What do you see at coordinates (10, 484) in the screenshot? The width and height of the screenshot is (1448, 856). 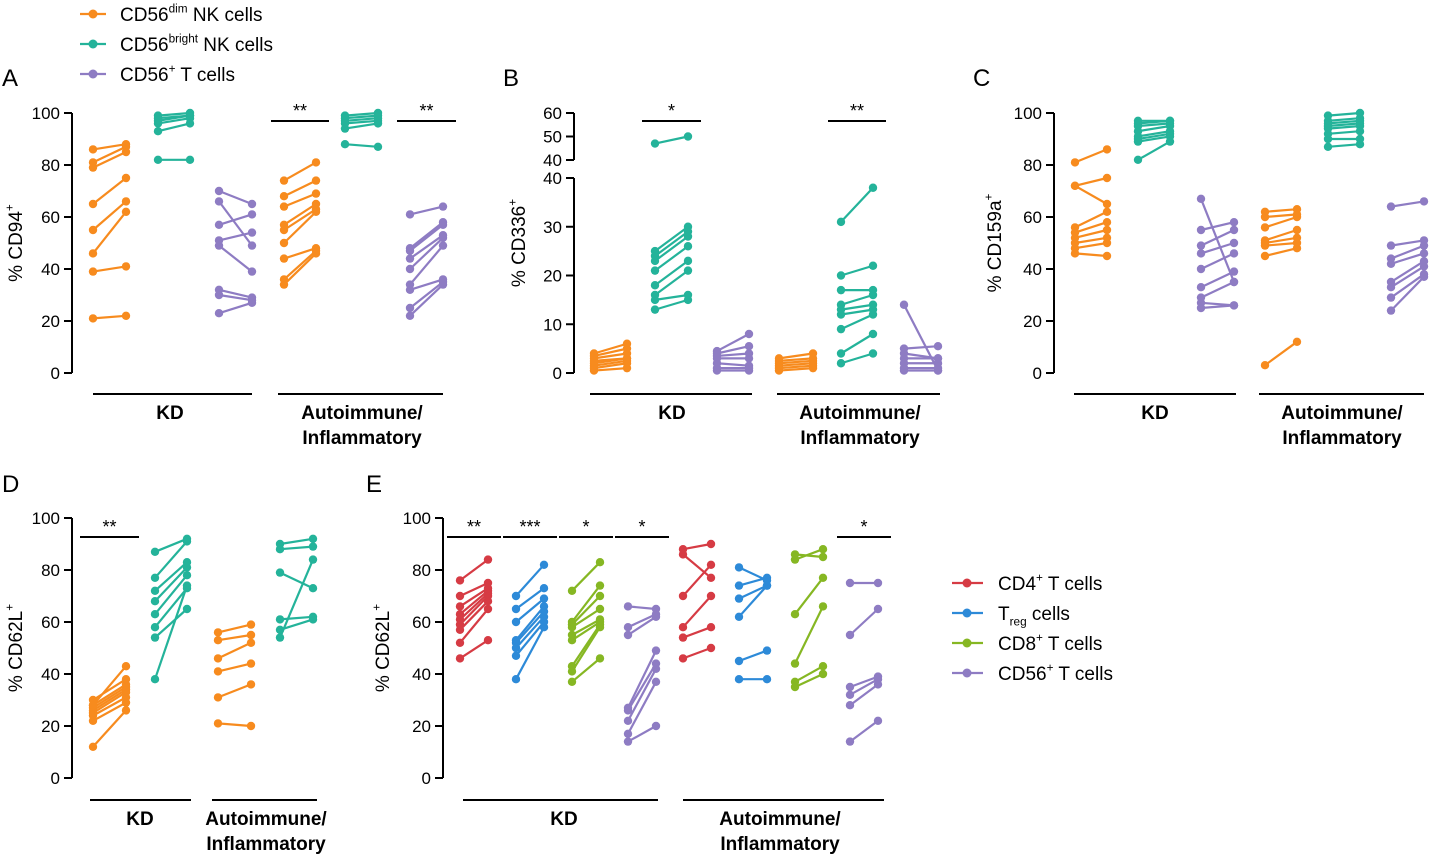 I see `panel-letter: D` at bounding box center [10, 484].